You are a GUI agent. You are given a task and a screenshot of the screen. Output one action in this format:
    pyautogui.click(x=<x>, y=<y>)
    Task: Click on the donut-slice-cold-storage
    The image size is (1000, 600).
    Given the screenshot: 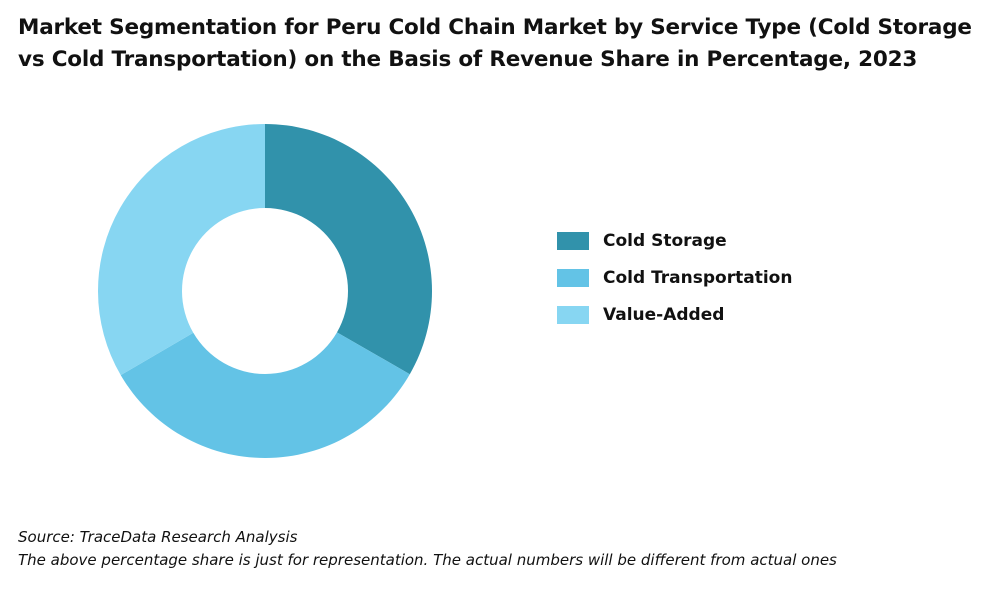 What is the action you would take?
    pyautogui.click(x=348, y=249)
    